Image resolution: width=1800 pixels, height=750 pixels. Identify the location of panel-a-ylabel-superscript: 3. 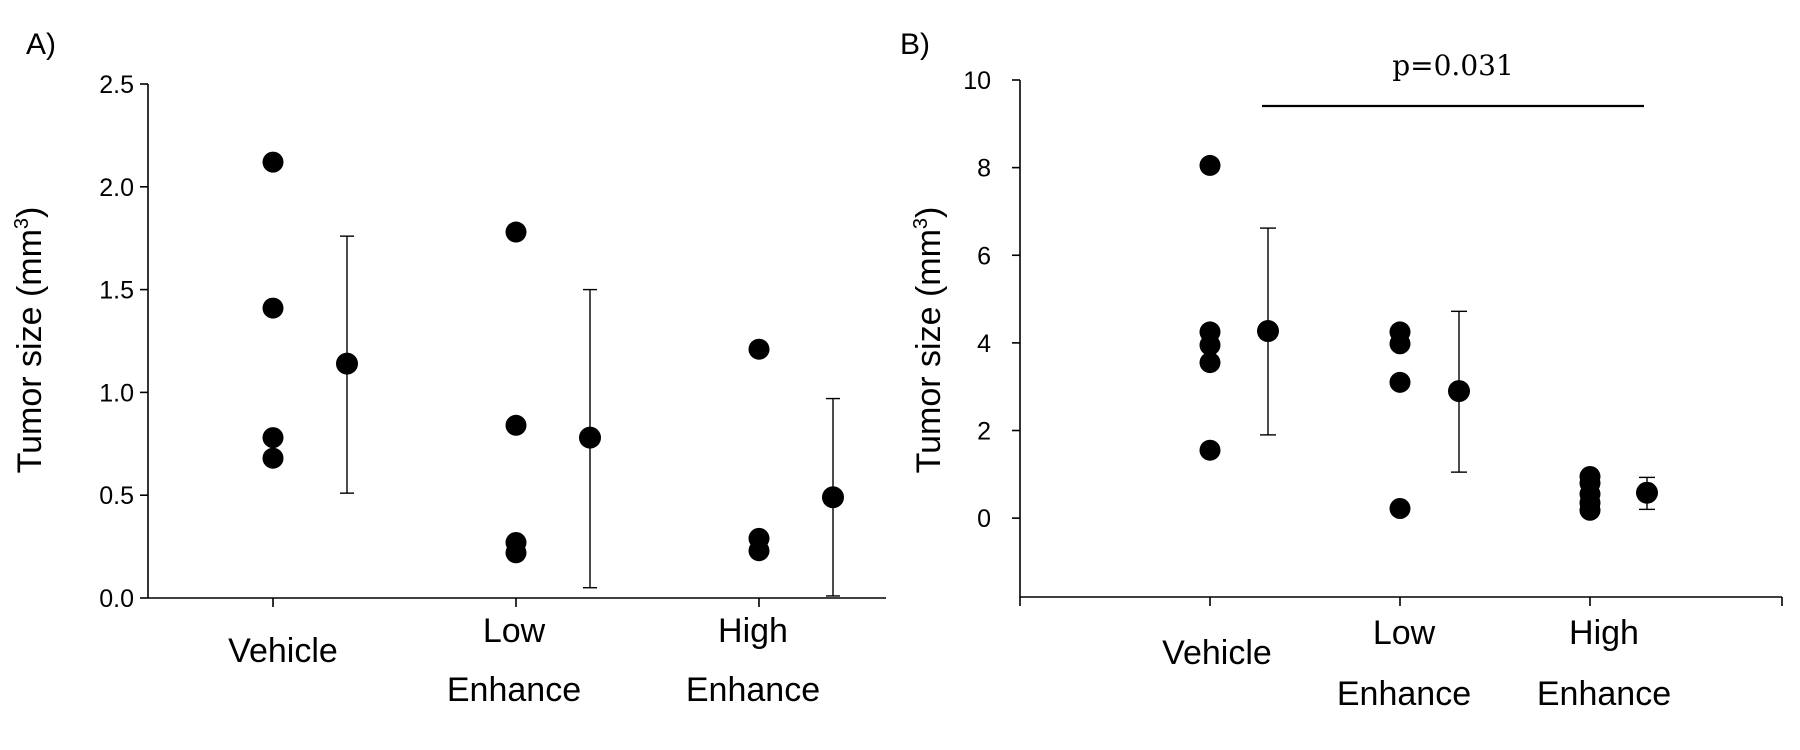
(22, 223).